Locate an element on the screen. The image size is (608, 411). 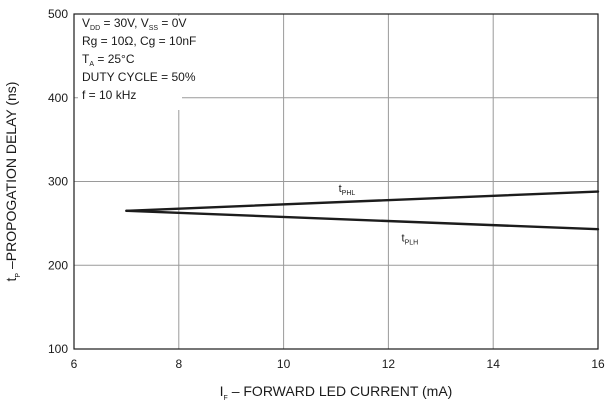
y-tick-label: 200 is located at coordinates (58, 265).